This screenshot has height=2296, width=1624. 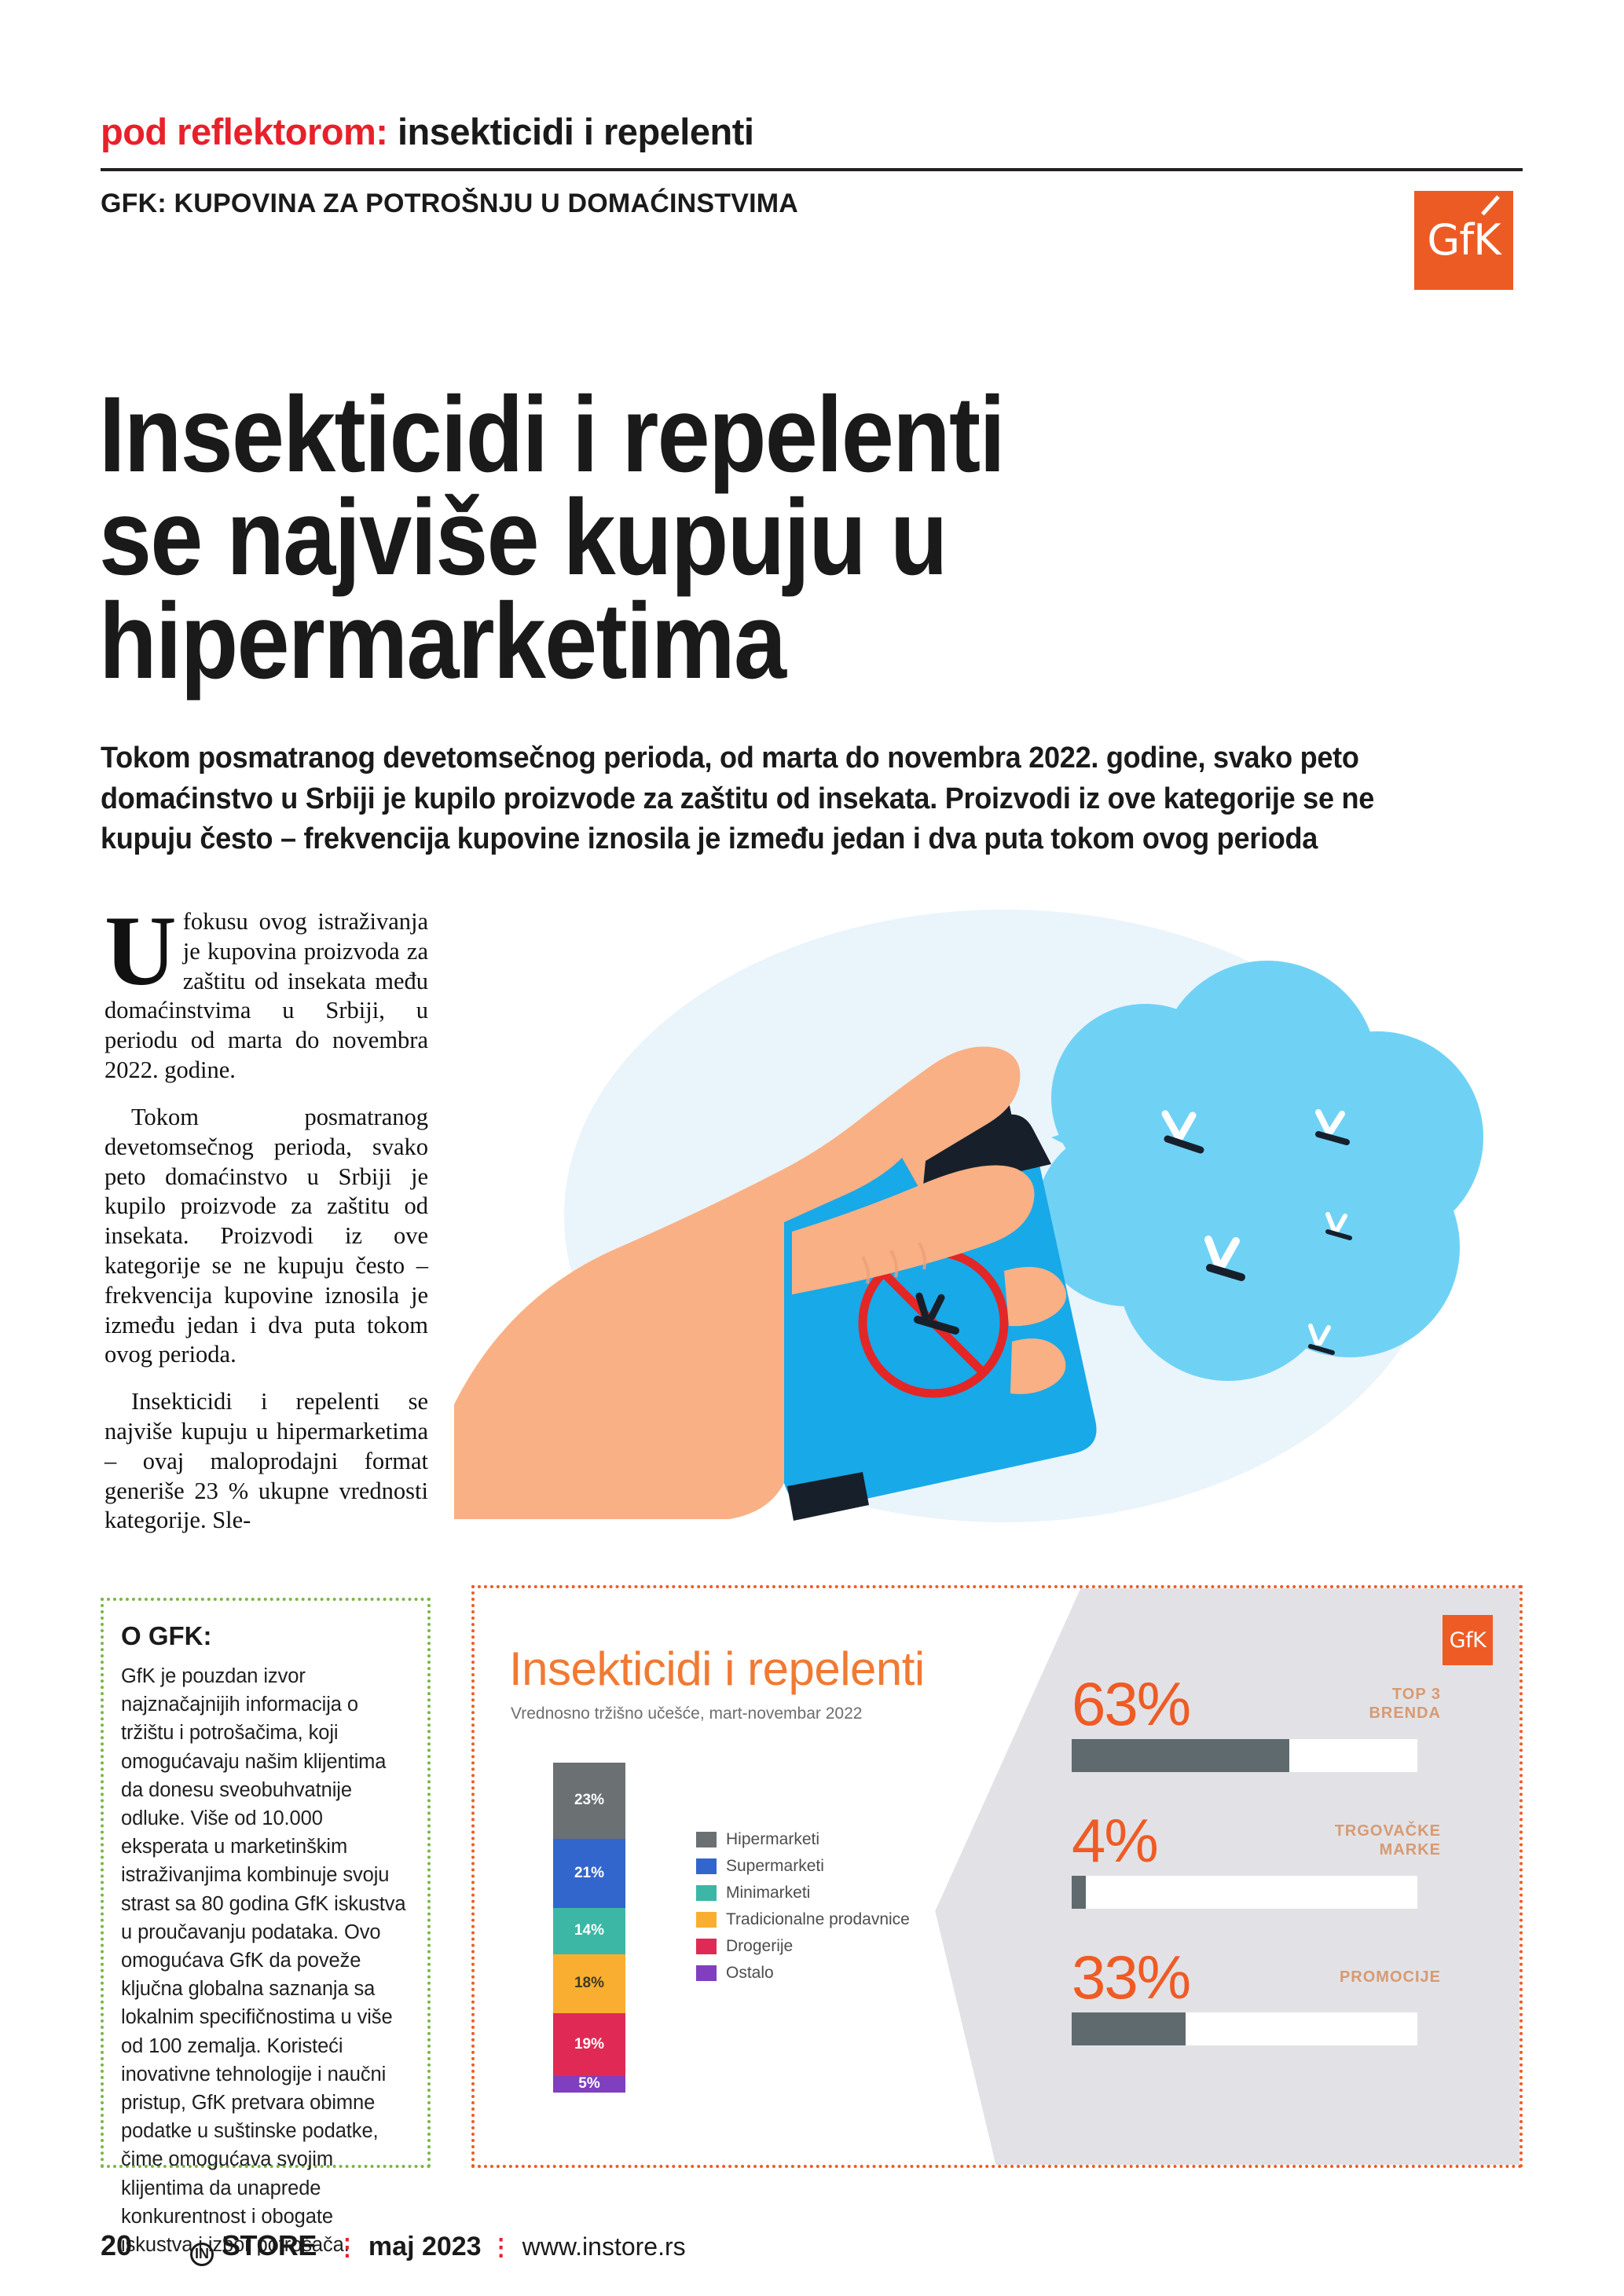 I want to click on hand-icon, so click(x=761, y=1282).